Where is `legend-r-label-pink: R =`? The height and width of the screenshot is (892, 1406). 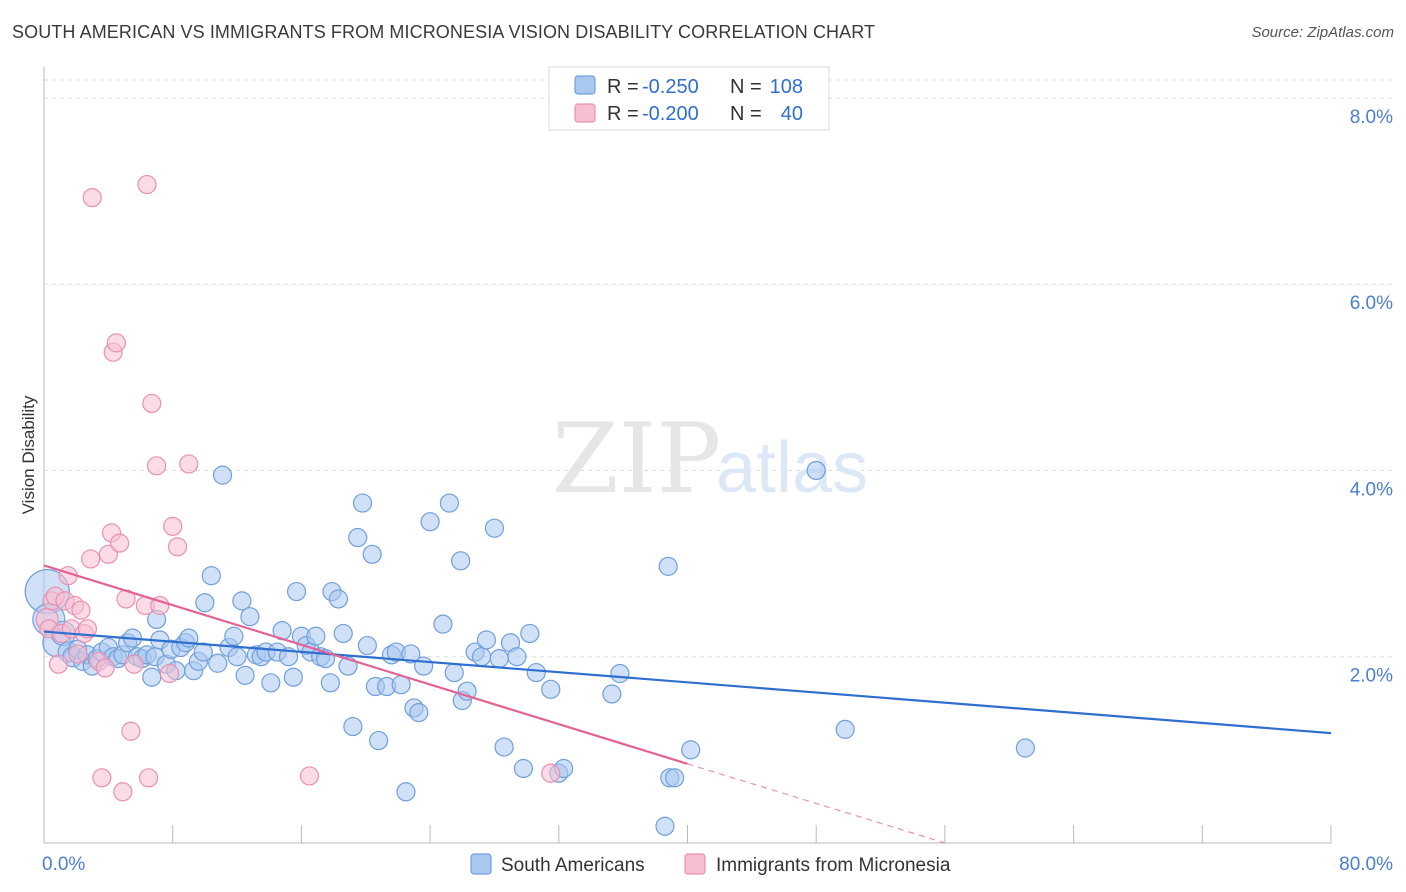
legend-r-label-pink: R = is located at coordinates (623, 114).